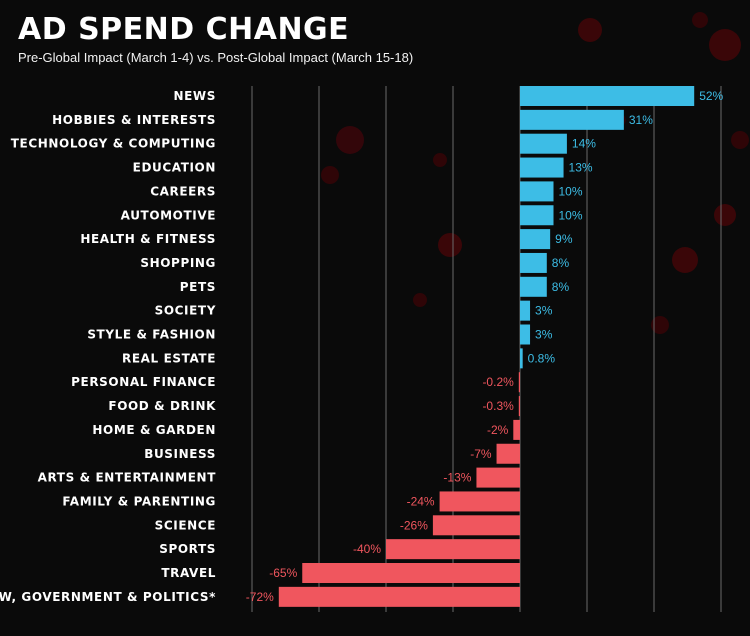  Describe the element at coordinates (481, 454) in the screenshot. I see `value-label: -7%` at that location.